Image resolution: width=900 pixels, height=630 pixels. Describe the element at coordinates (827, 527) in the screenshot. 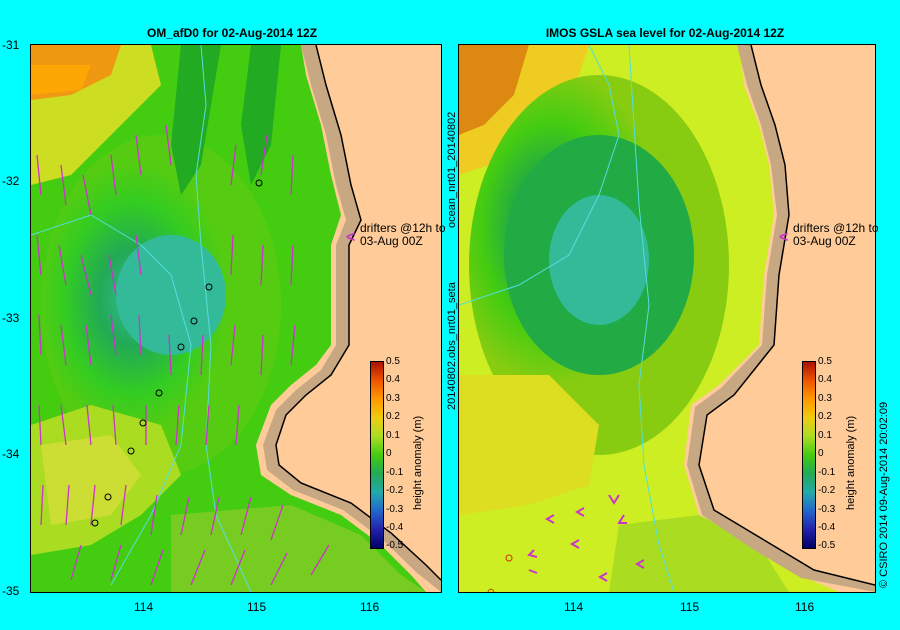

I see `right-cb-tick-9: -0.4` at that location.